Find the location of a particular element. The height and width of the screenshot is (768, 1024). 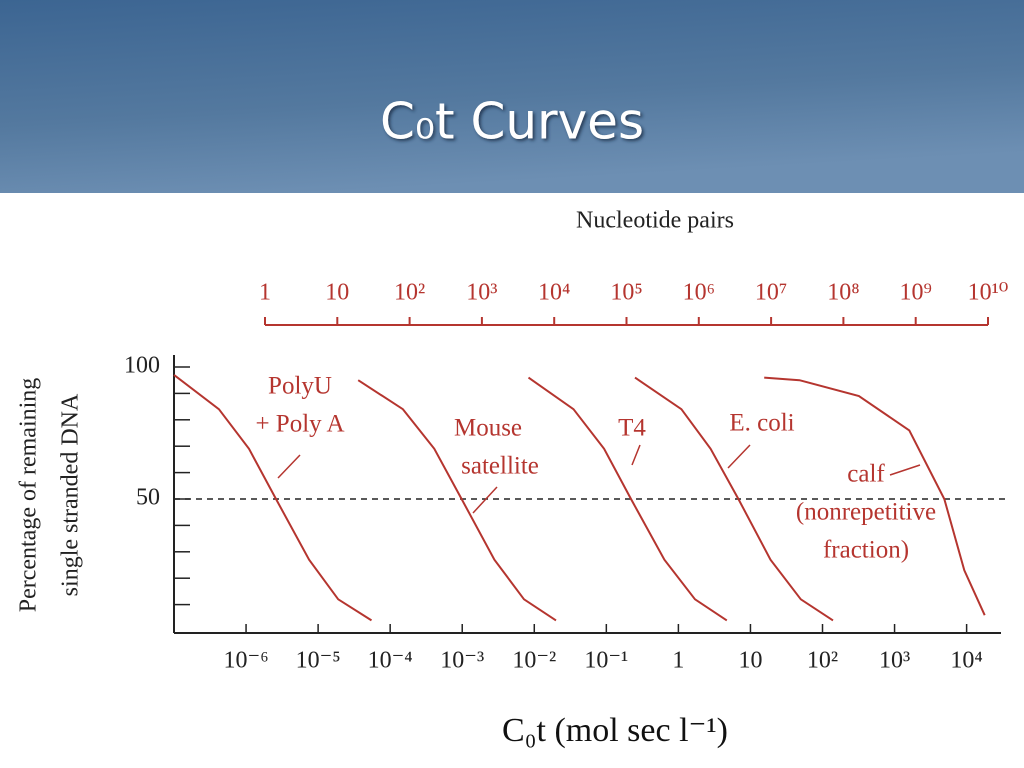

top-tick-label: 10⁹ is located at coordinates (916, 293).